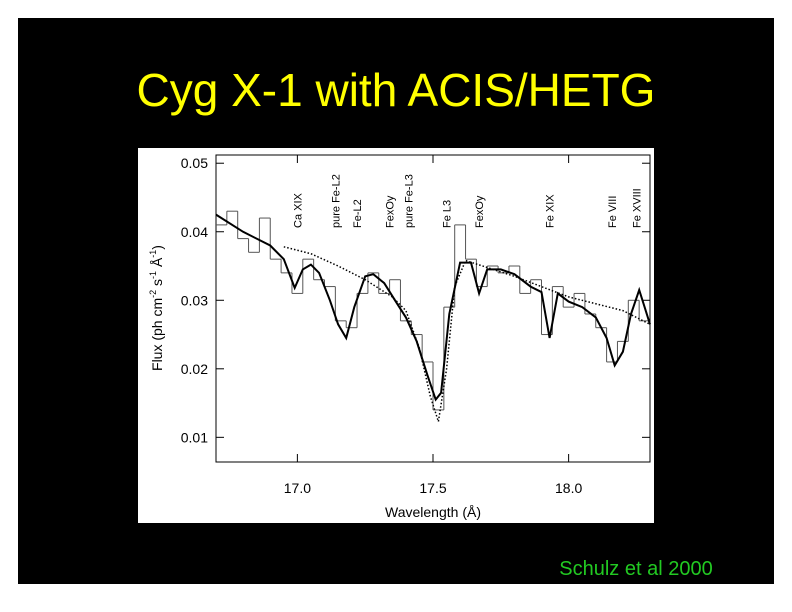  I want to click on line-id-label: Fe XVIII, so click(637, 208).